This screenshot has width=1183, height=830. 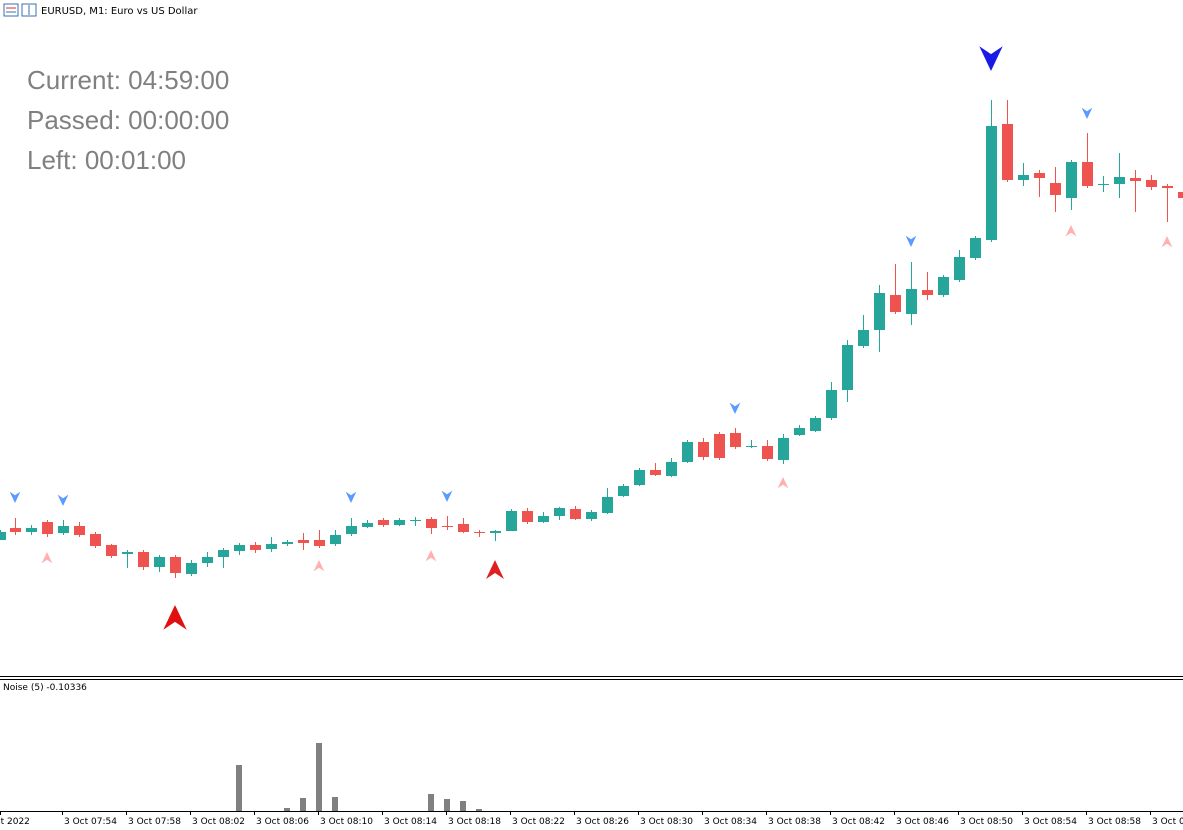 What do you see at coordinates (282, 822) in the screenshot?
I see `time-label: 3 Oct 08:06` at bounding box center [282, 822].